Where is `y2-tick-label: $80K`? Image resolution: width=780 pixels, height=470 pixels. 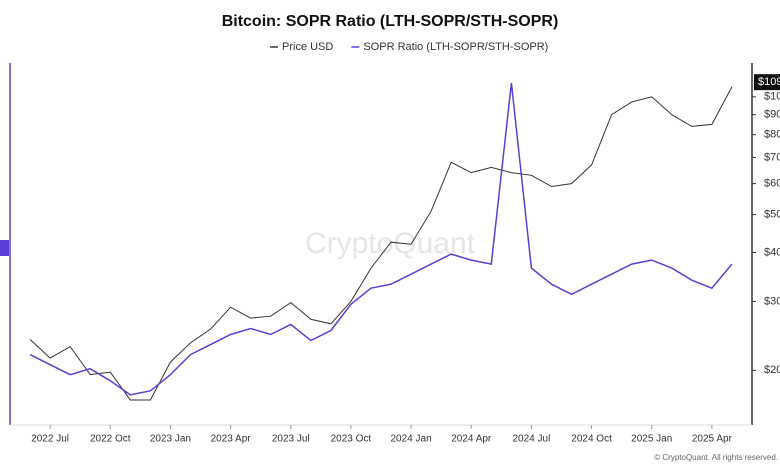
y2-tick-label: $80K is located at coordinates (772, 135).